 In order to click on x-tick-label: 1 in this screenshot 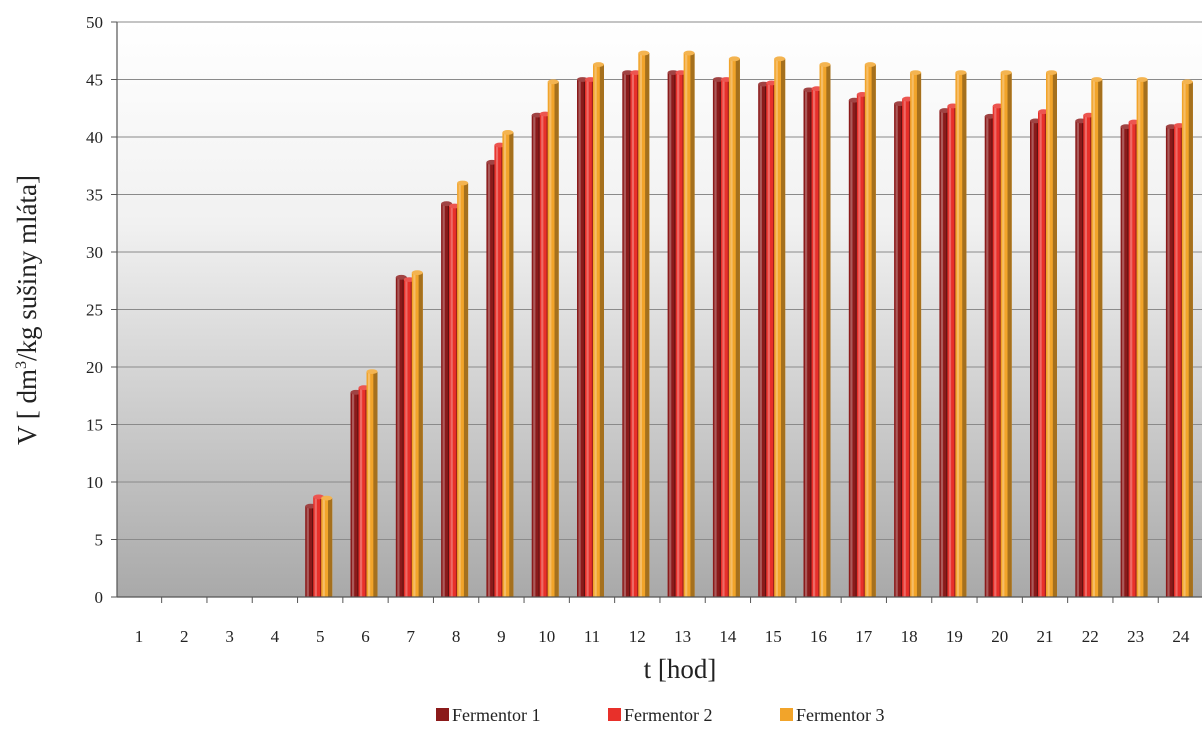, I will do `click(139, 636)`.